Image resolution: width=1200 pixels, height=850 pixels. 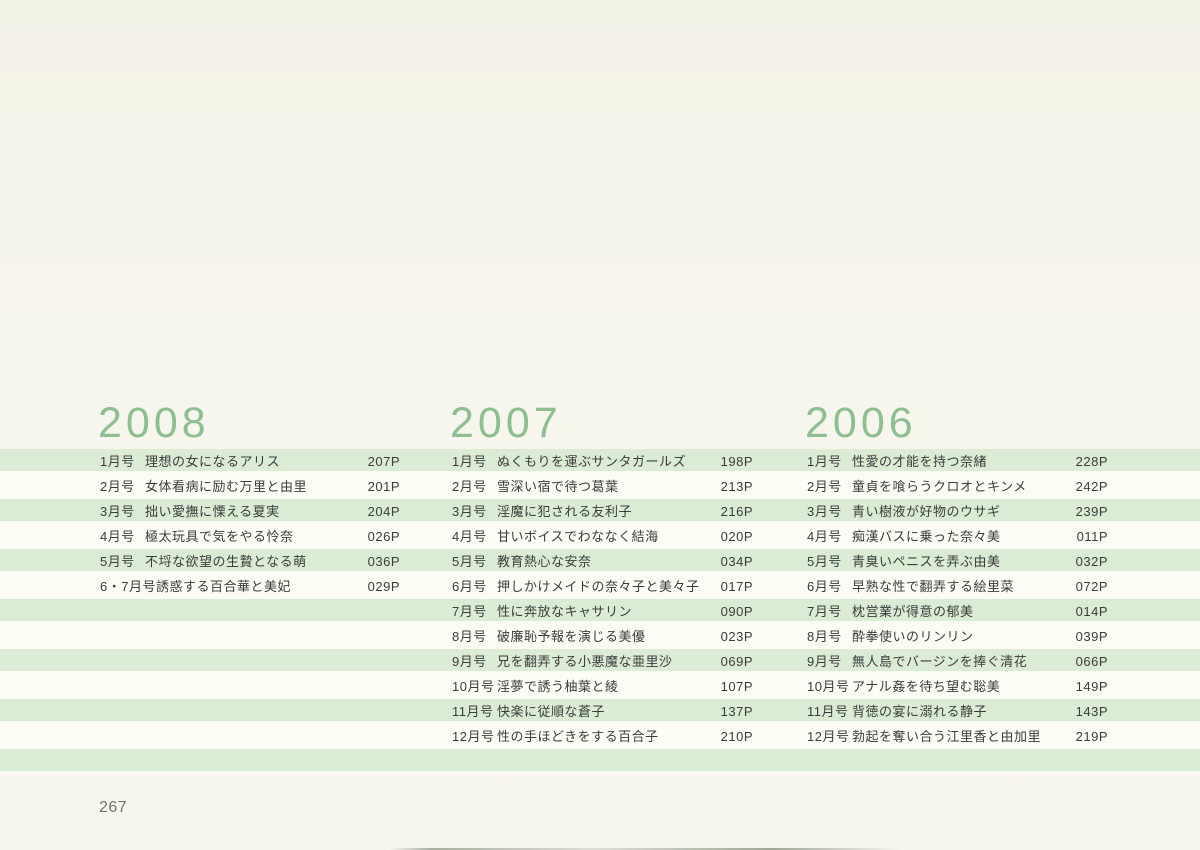 What do you see at coordinates (736, 486) in the screenshot?
I see `issue-page-number: 213P` at bounding box center [736, 486].